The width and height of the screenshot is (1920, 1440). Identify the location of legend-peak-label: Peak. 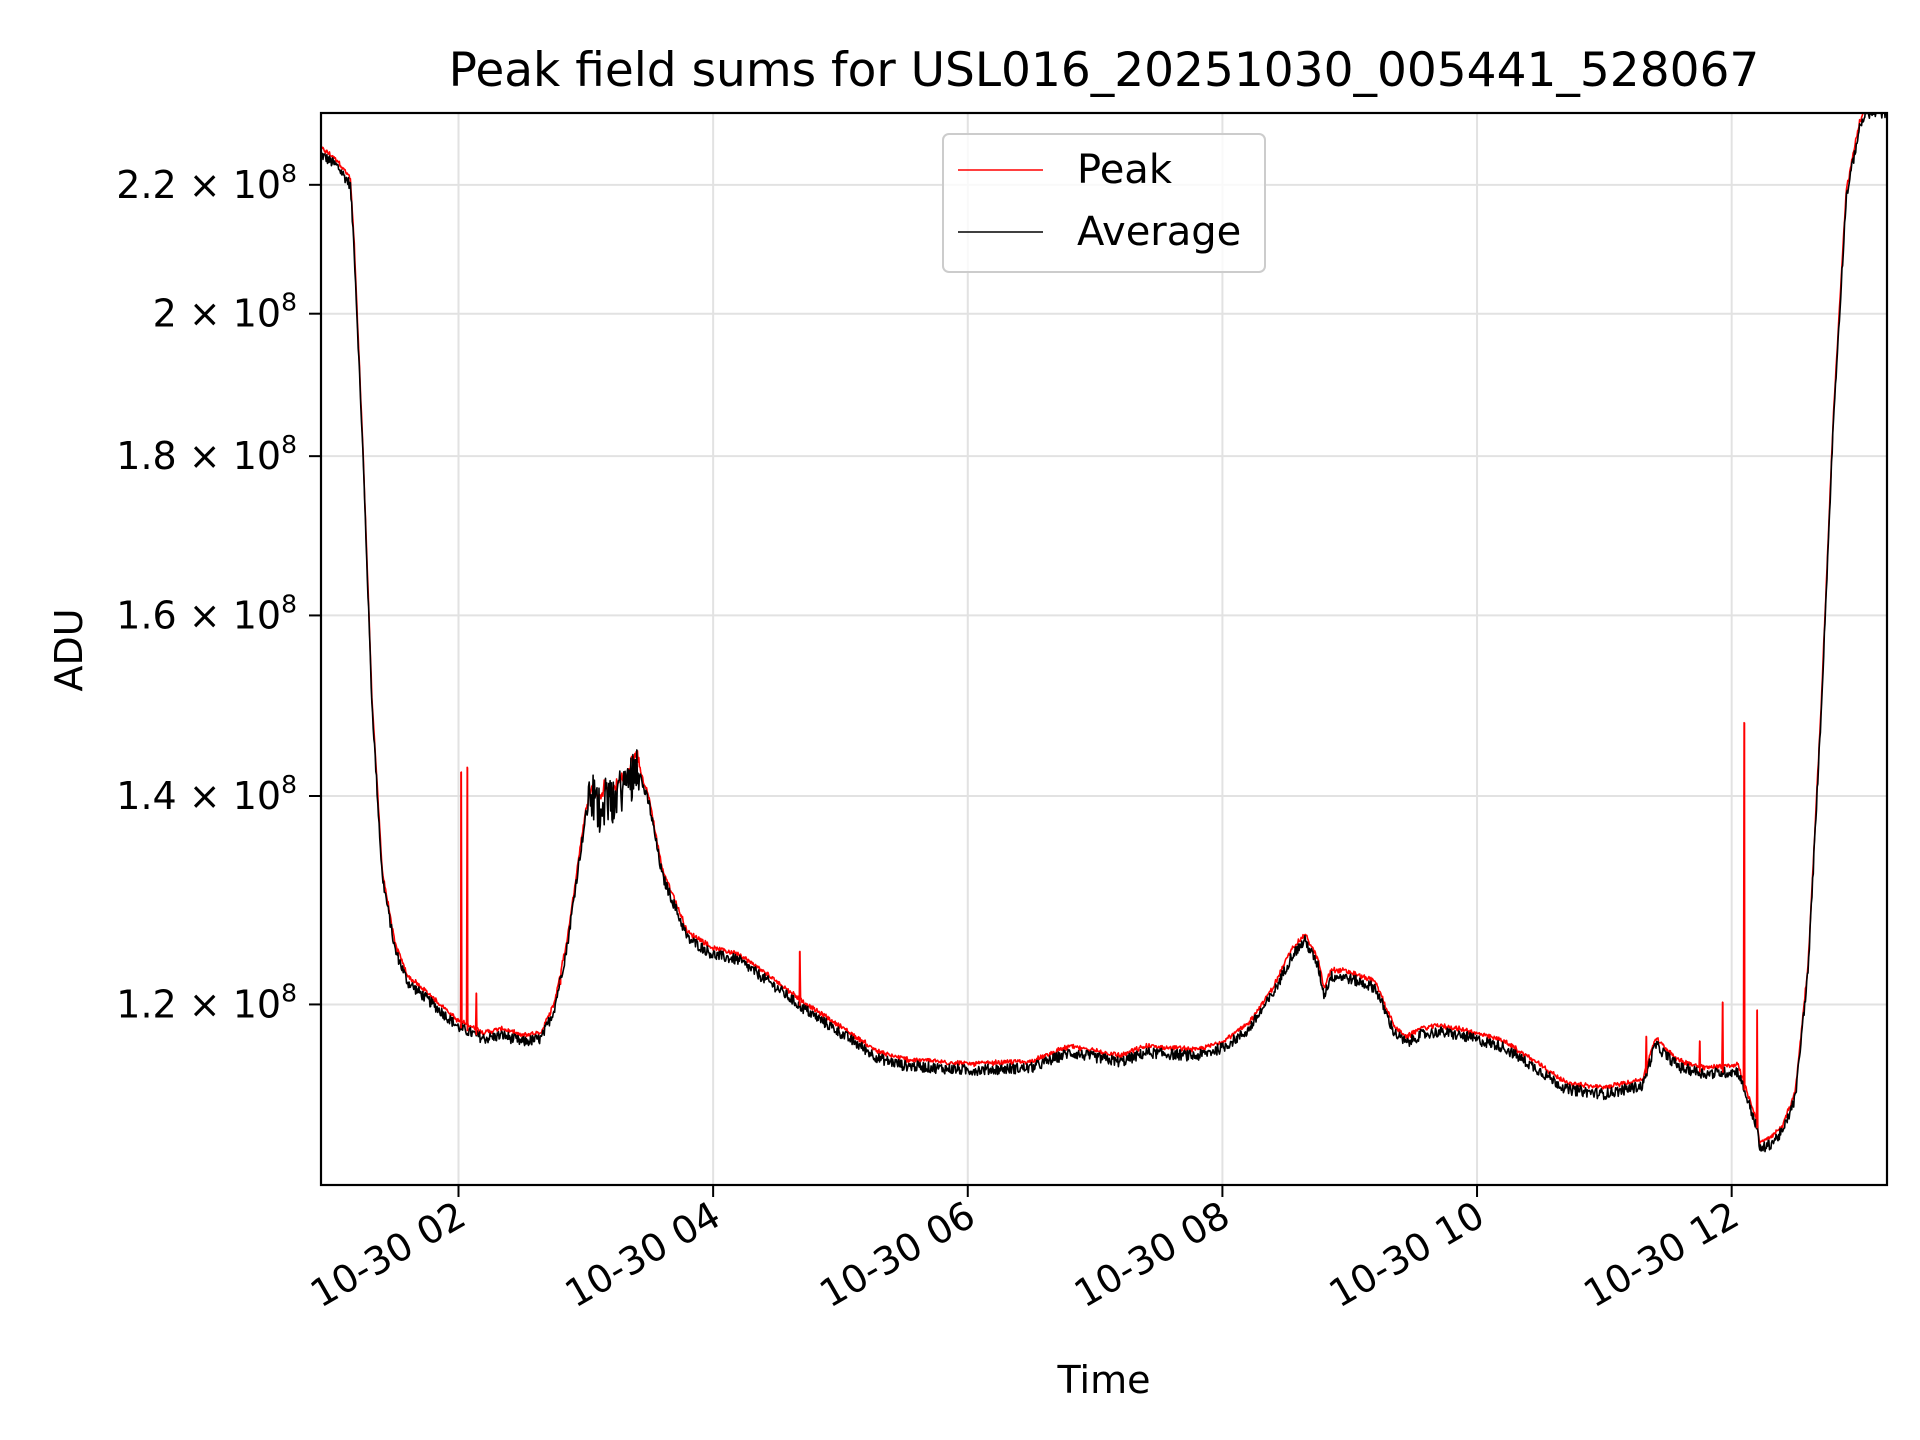
(1125, 170).